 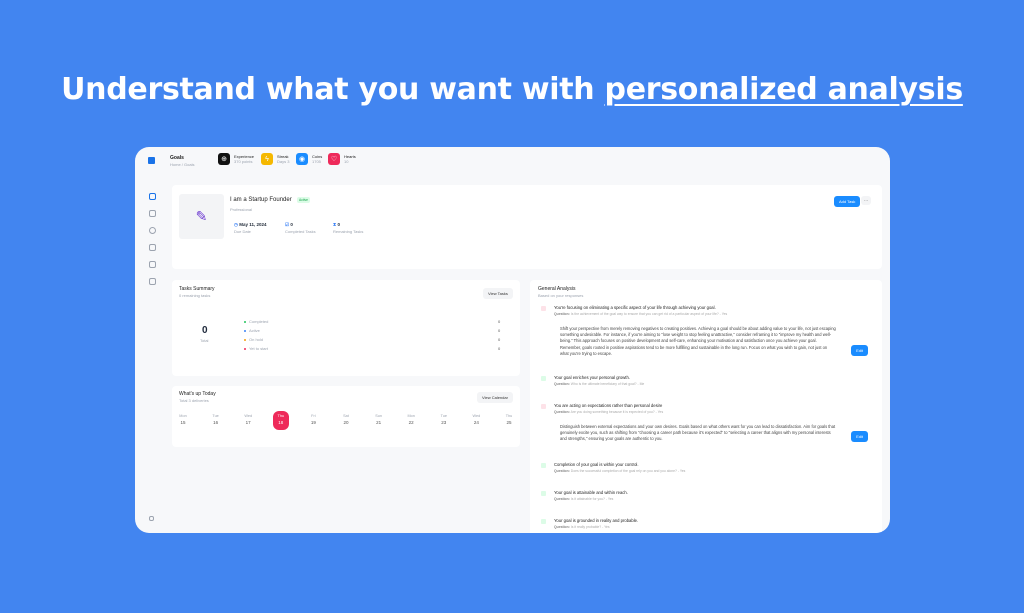 What do you see at coordinates (280, 420) in the screenshot?
I see `calendar-day: Thu 18` at bounding box center [280, 420].